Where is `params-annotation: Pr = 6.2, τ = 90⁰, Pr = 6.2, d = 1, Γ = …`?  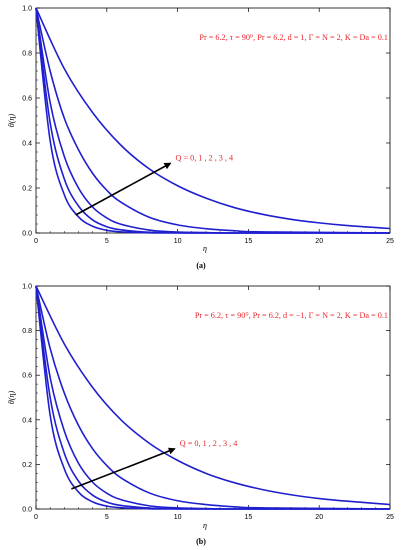 params-annotation: Pr = 6.2, τ = 90⁰, Pr = 6.2, d = 1, Γ = … is located at coordinates (293, 37).